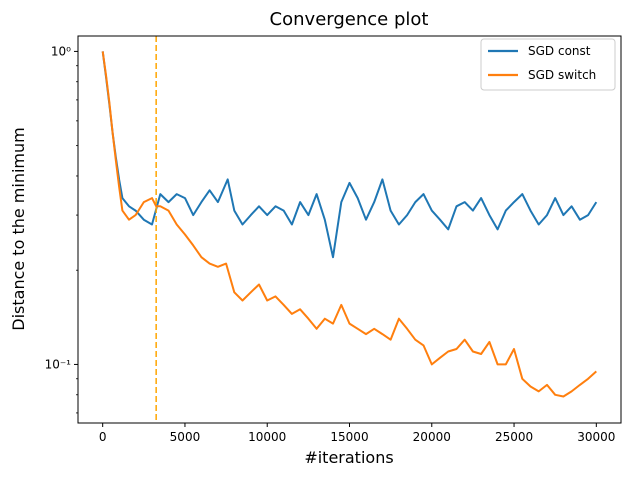  What do you see at coordinates (559, 51) in the screenshot?
I see `legend-label-sgd-const: SGD const` at bounding box center [559, 51].